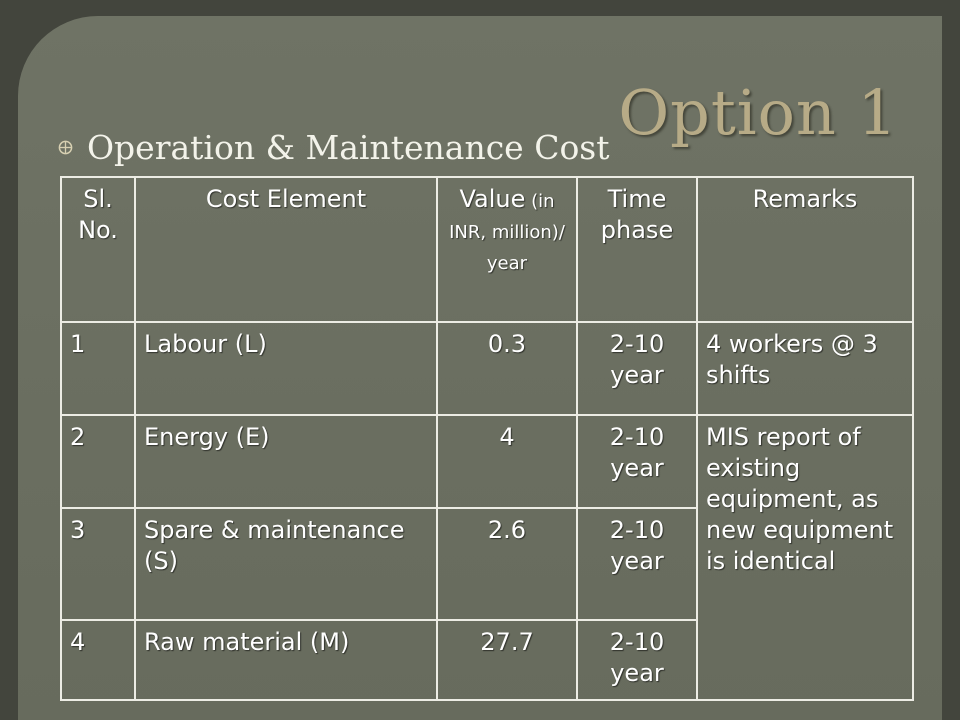 Image resolution: width=960 pixels, height=720 pixels. What do you see at coordinates (507, 564) in the screenshot?
I see `cell-value: 2.6` at bounding box center [507, 564].